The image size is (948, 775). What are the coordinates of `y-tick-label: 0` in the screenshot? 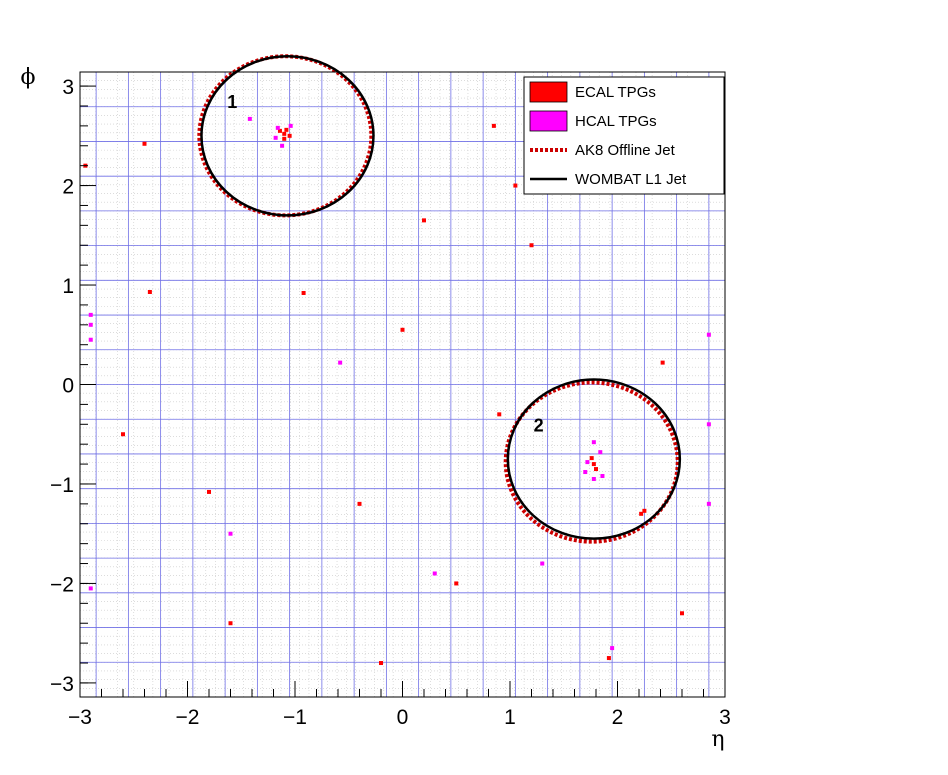 It's located at (68, 386).